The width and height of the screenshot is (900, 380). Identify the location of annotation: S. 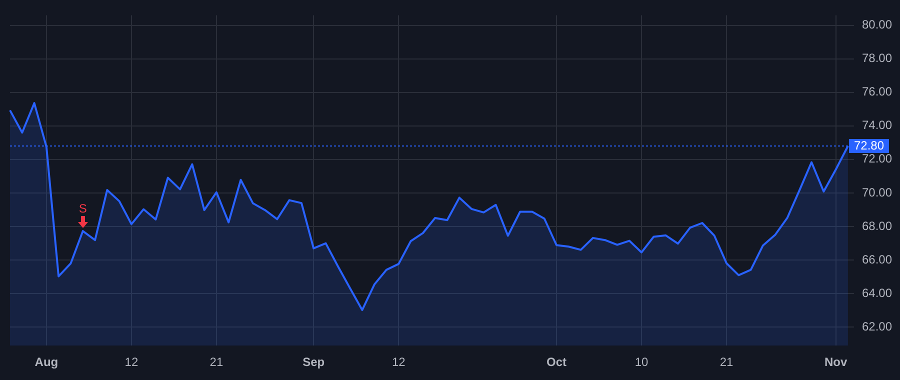
(82, 208).